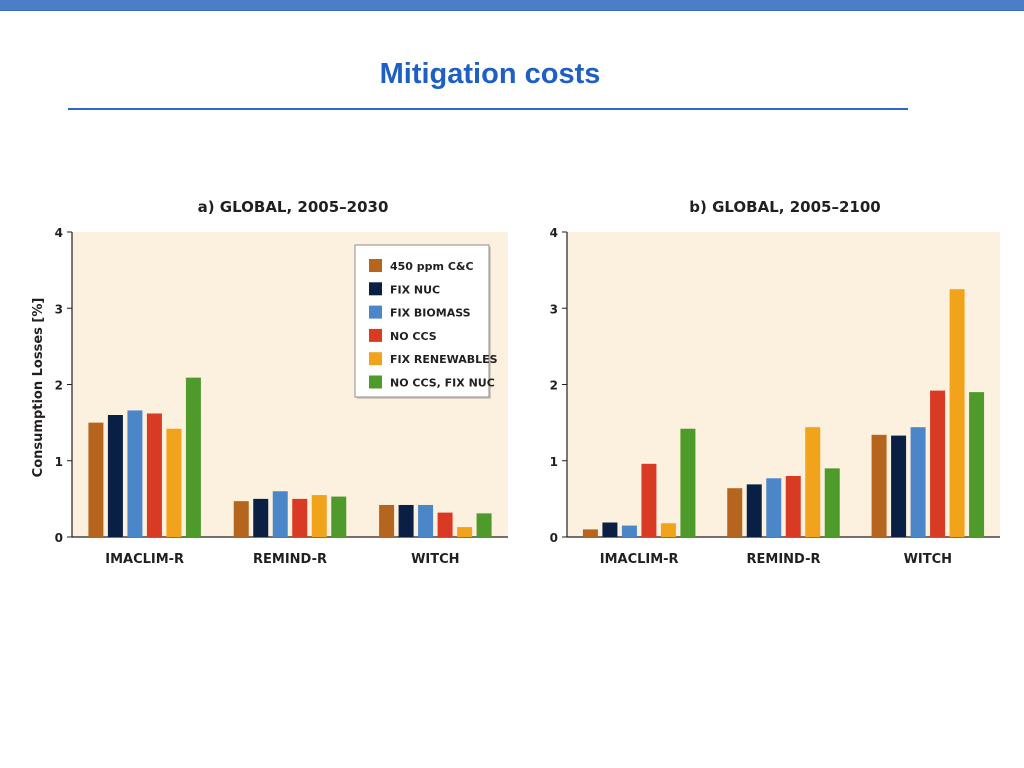 The width and height of the screenshot is (1024, 768). Describe the element at coordinates (490, 74) in the screenshot. I see `slide-title: Mitigation costs` at that location.